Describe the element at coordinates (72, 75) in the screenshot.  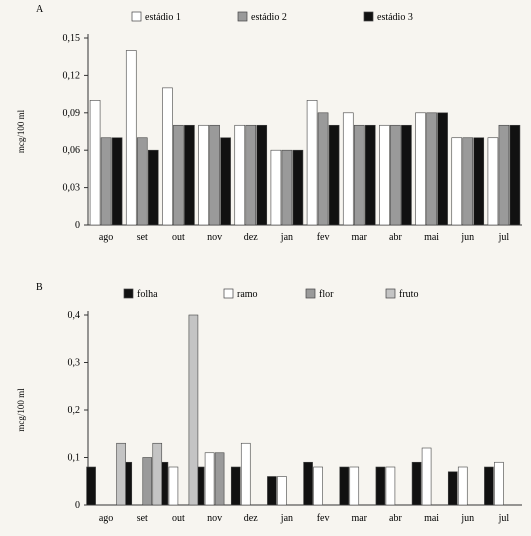
I see `y-tick-label-A: 0,12` at that location.